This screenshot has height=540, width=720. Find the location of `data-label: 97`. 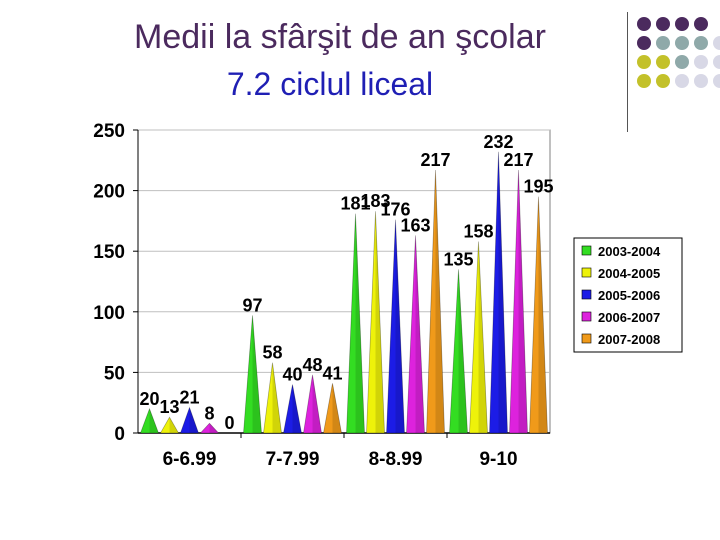

data-label: 97 is located at coordinates (252, 305).